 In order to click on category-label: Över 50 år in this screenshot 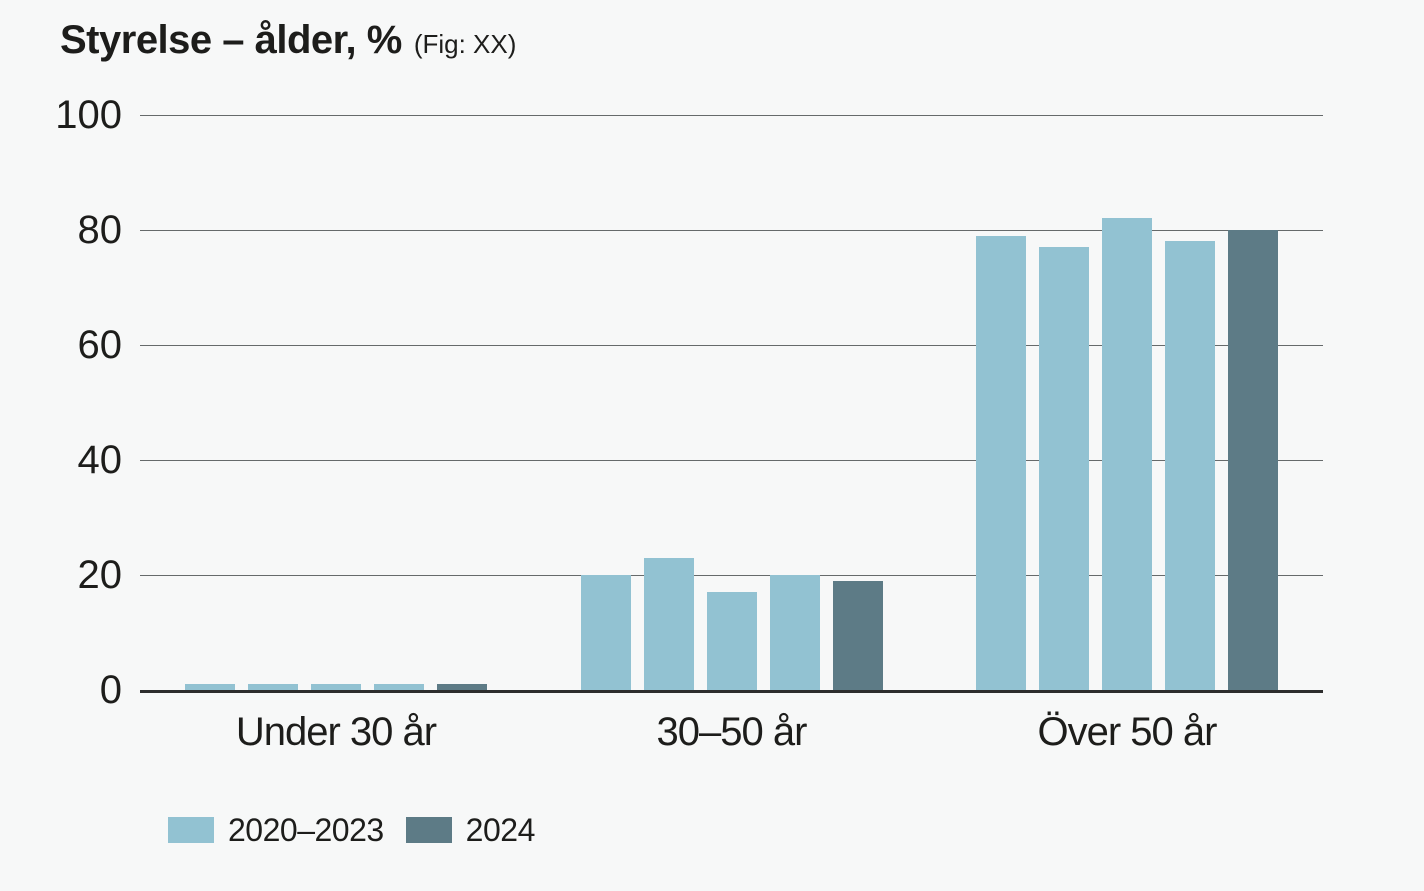, I will do `click(1127, 732)`.